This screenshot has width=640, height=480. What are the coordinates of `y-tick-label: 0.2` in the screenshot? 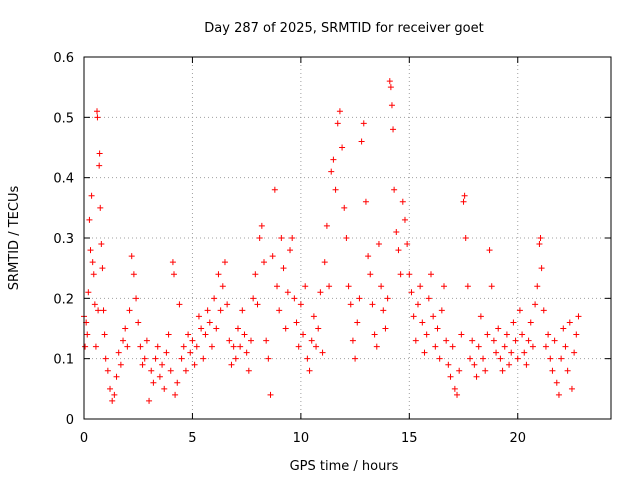 It's located at (63, 299).